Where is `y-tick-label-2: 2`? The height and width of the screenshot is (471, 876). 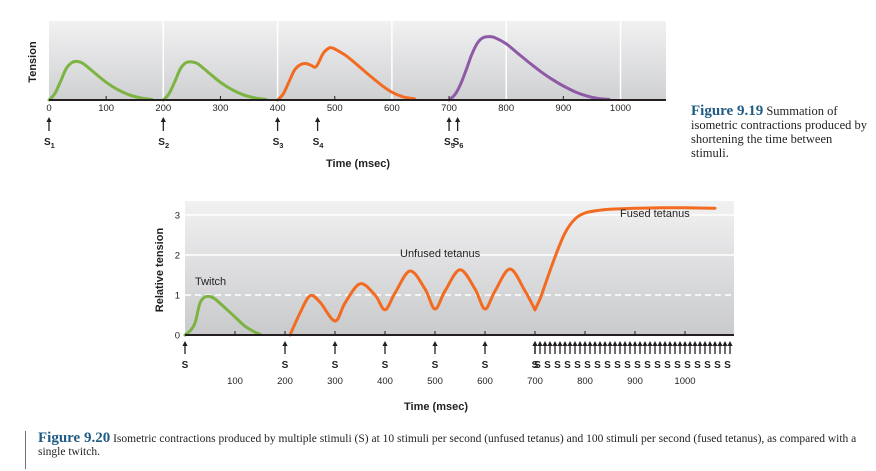
y-tick-label-2: 2 is located at coordinates (177, 256).